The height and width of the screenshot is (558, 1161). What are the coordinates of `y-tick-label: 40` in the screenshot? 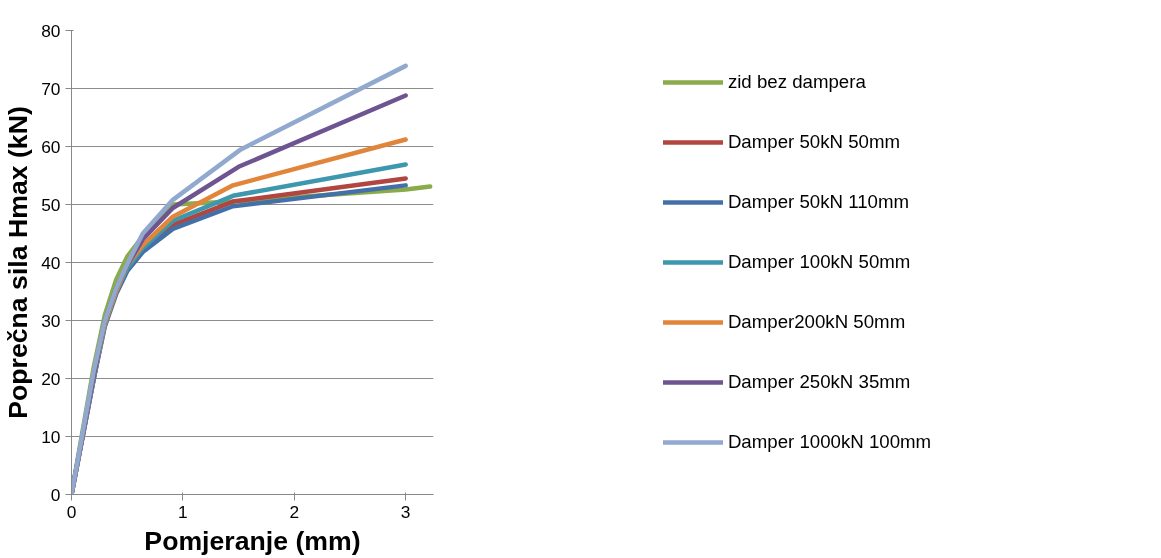 It's located at (51, 262).